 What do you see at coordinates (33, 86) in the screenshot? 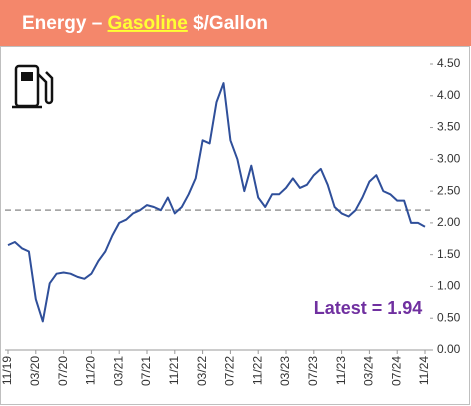
I see `fuel-pump-icon` at bounding box center [33, 86].